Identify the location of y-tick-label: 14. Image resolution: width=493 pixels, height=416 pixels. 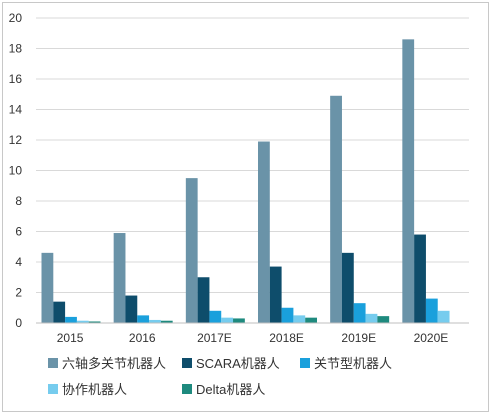
(16, 110).